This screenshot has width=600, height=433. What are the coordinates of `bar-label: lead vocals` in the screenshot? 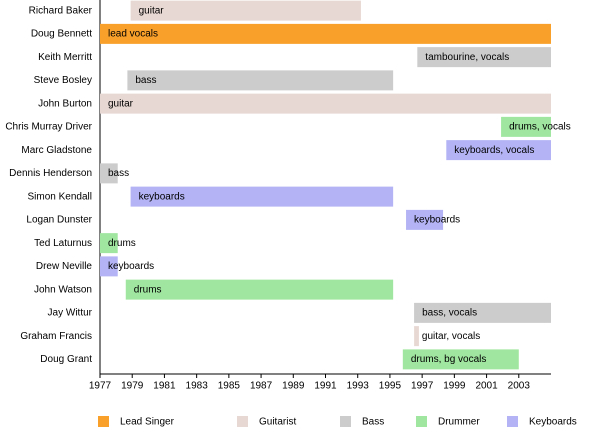 It's located at (133, 34).